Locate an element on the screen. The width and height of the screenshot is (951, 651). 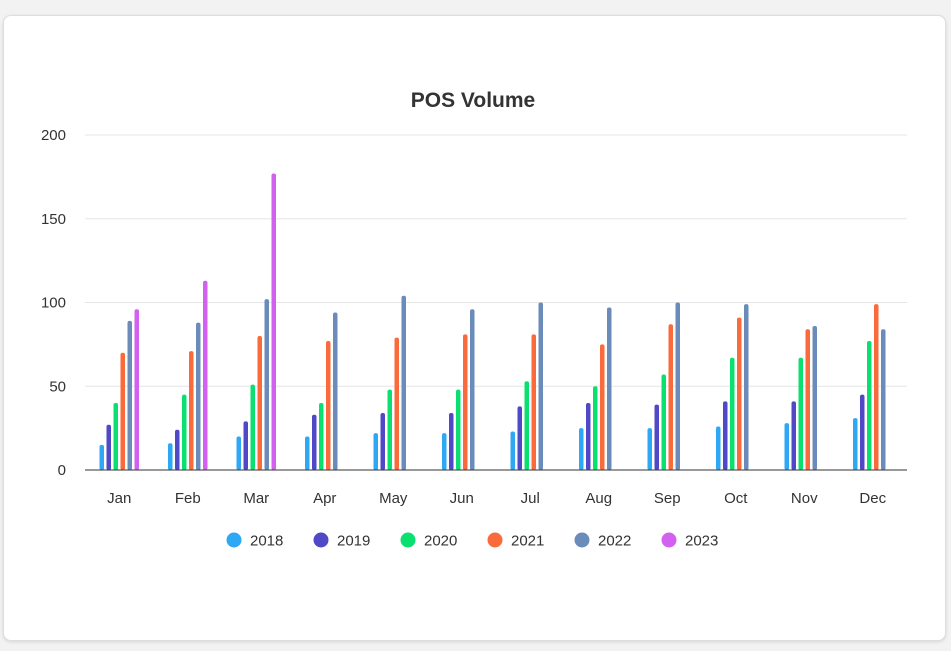
bar-2021-nov is located at coordinates (808, 399).